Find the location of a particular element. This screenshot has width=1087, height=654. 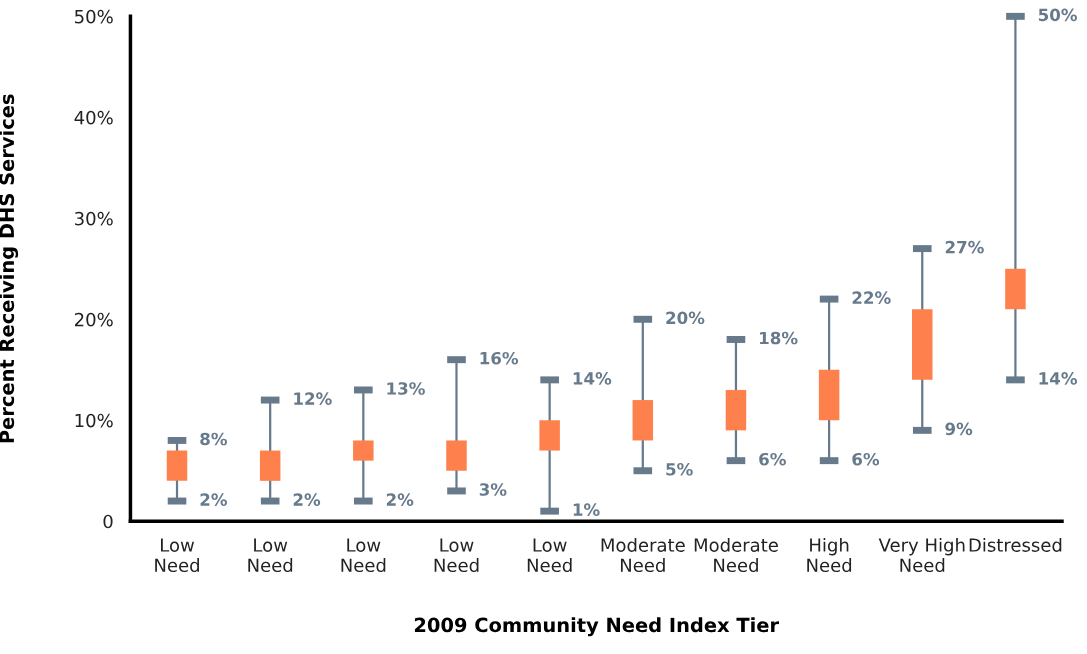

y-tick-label: 10% is located at coordinates (94, 420).